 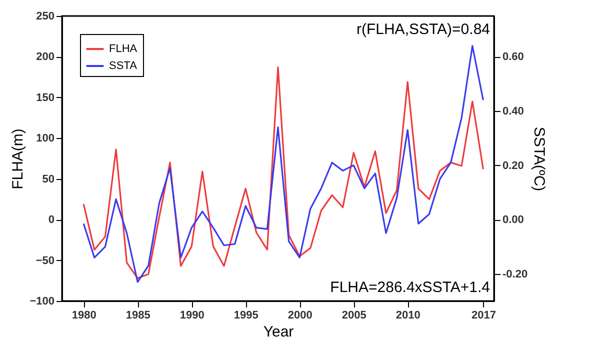 I want to click on y2-tick-label: -0.20, so click(x=515, y=274).